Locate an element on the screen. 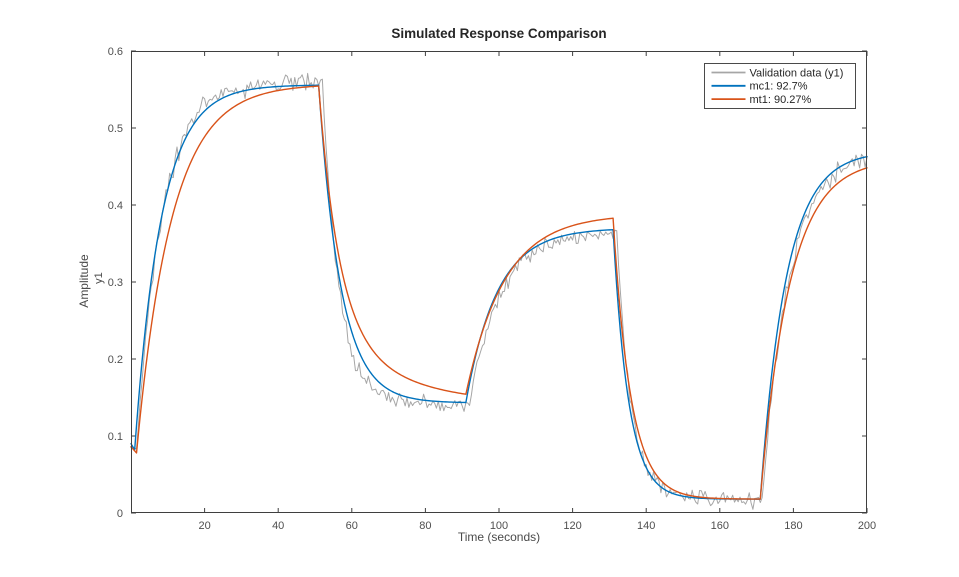 The image size is (959, 577). x-tick-label: 100 is located at coordinates (499, 526).